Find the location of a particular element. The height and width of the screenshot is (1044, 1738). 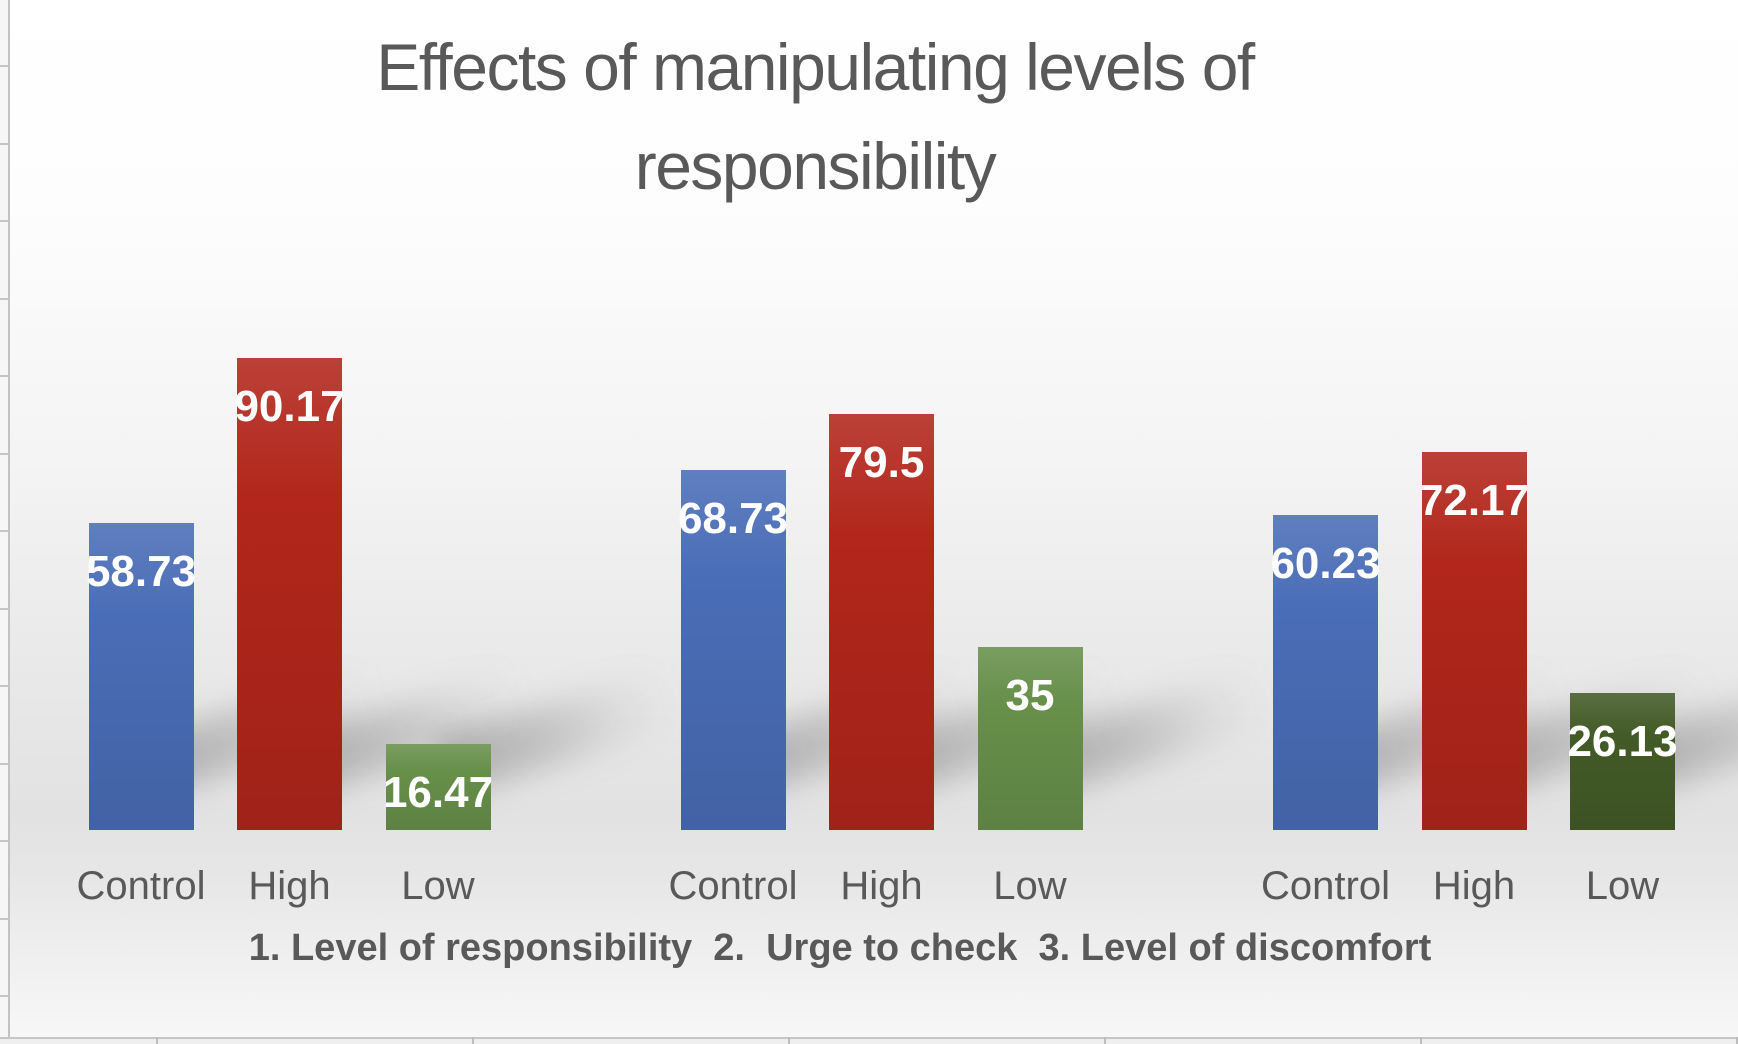

bar-value-label: 72.17 is located at coordinates (1474, 500).